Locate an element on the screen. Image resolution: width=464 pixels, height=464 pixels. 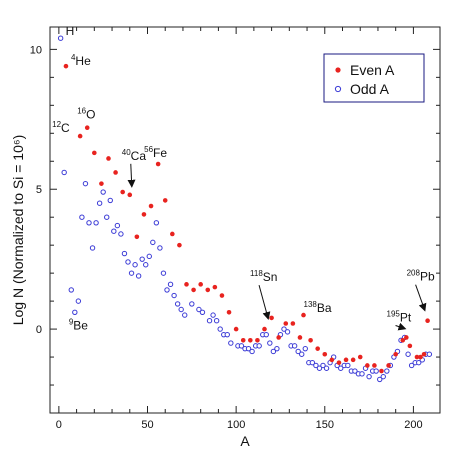
legend-label-even-a: Even A is located at coordinates (372, 70).